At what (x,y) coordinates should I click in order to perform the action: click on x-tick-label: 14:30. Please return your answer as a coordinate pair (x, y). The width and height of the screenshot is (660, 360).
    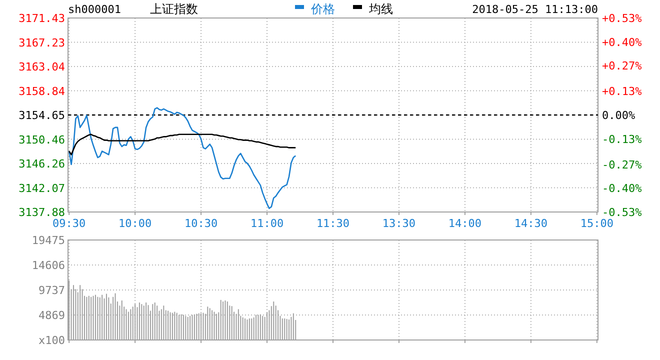
    Looking at the image, I should click on (531, 223).